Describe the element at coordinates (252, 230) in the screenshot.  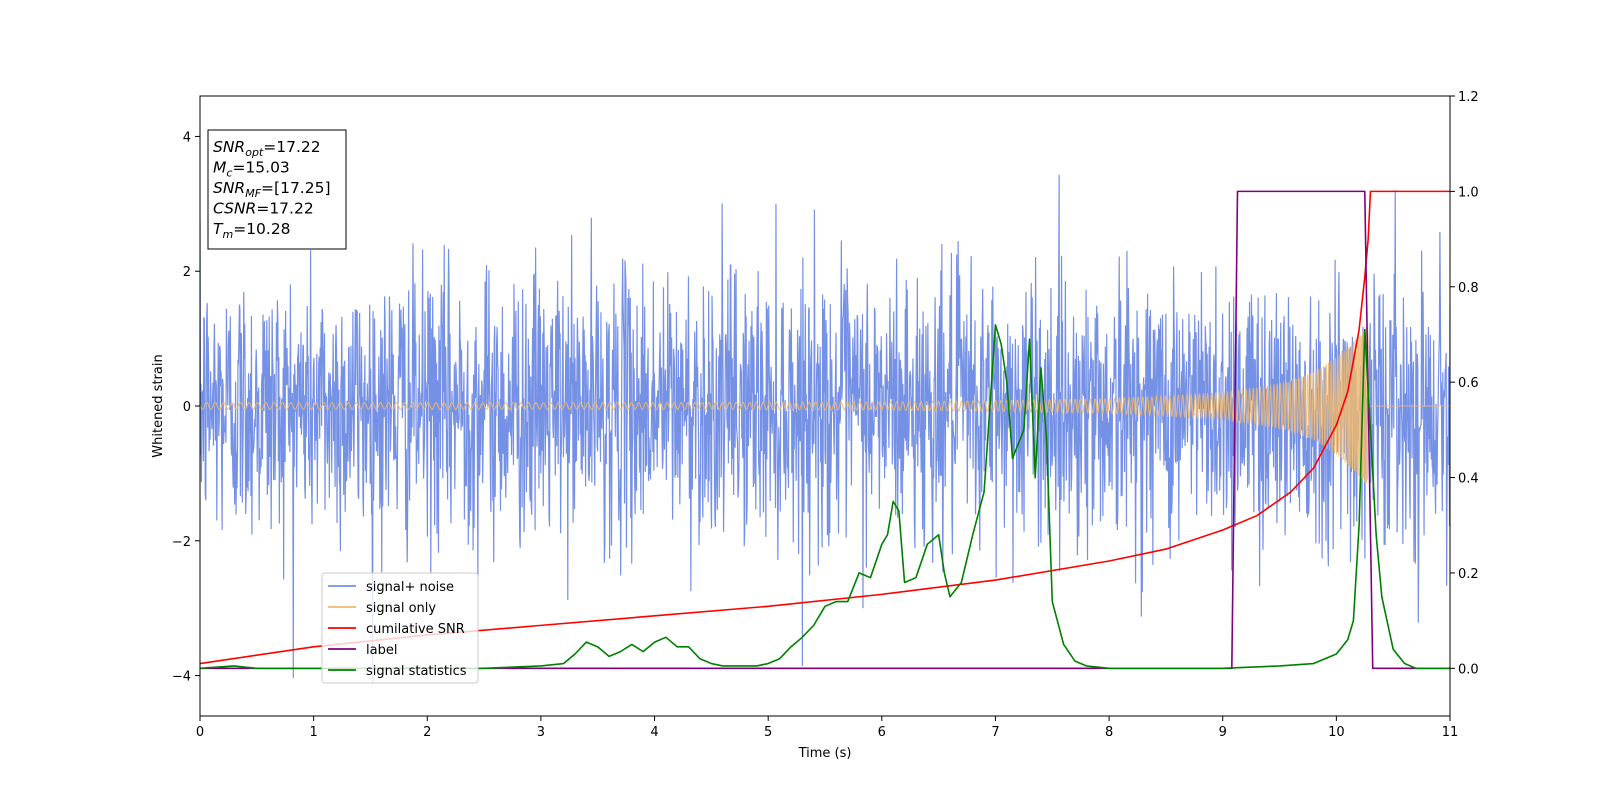
I see `annotation-line: Tm=10.28` at that location.